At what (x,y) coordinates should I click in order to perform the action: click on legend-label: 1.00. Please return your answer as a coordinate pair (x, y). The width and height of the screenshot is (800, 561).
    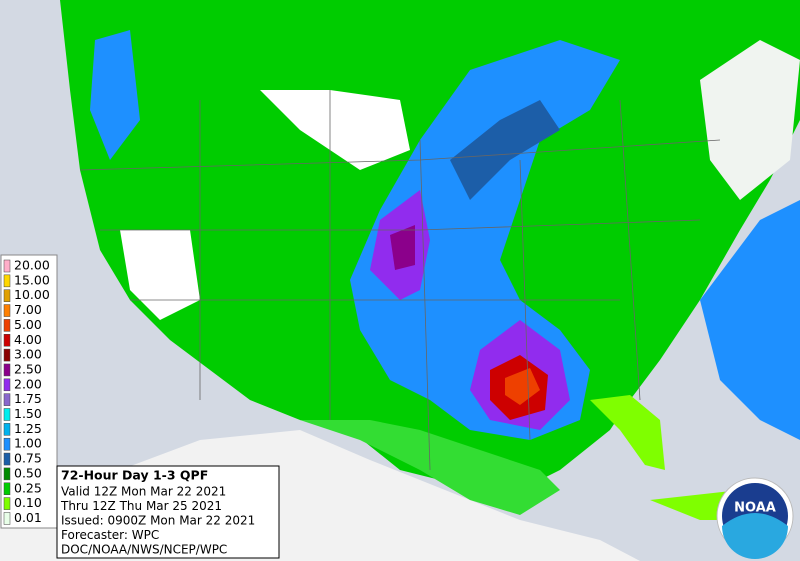
    Looking at the image, I should click on (28, 443).